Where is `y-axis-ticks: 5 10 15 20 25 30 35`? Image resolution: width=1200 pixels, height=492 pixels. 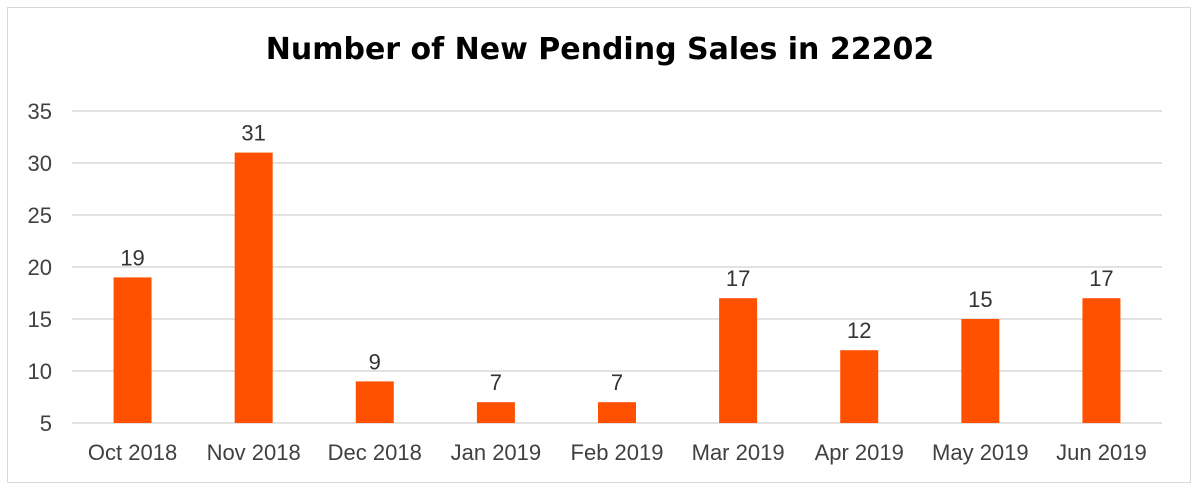
y-axis-ticks: 5 10 15 20 25 30 35 is located at coordinates (40, 267).